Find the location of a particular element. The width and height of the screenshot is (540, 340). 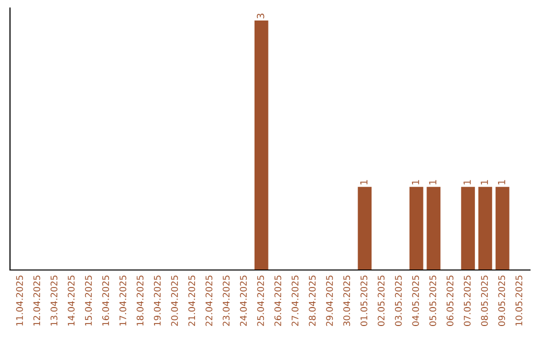

x-tick-label: 01.05.2025 is located at coordinates (364, 301).